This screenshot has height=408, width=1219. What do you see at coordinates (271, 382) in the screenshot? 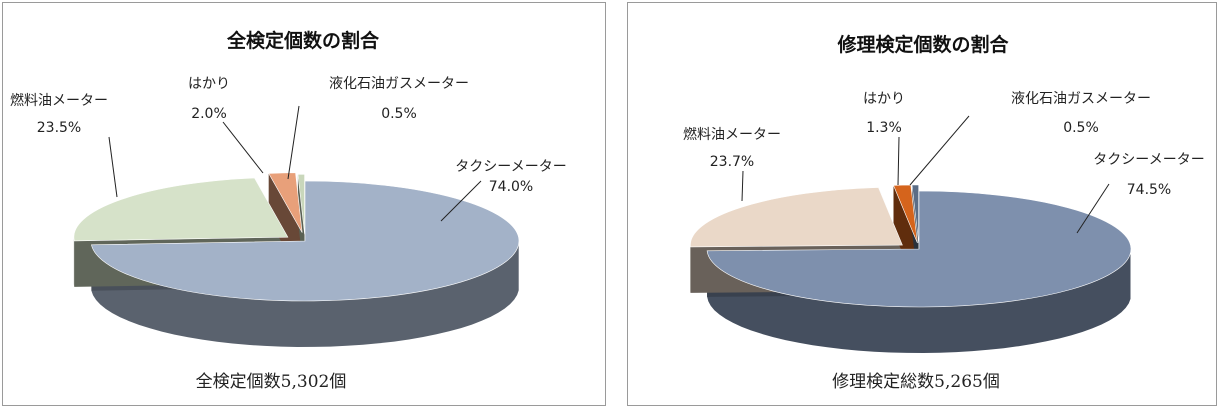
I see `chart-caption: 全検定個数5,302個` at bounding box center [271, 382].